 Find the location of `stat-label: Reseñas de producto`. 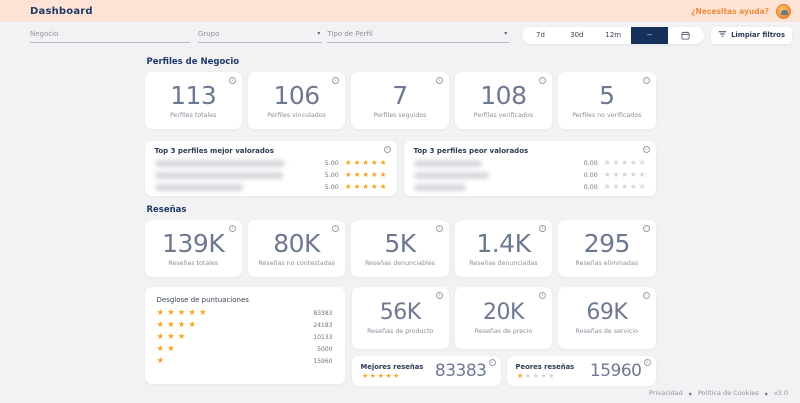

stat-label: Reseñas de producto is located at coordinates (400, 331).